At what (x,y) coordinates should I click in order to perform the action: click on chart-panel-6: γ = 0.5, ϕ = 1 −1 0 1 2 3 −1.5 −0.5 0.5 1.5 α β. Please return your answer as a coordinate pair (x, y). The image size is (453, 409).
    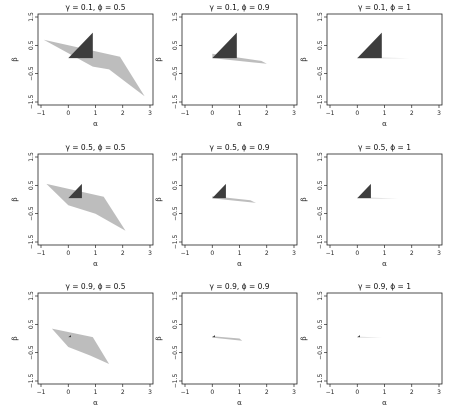
    Looking at the image, I should click on (371, 205).